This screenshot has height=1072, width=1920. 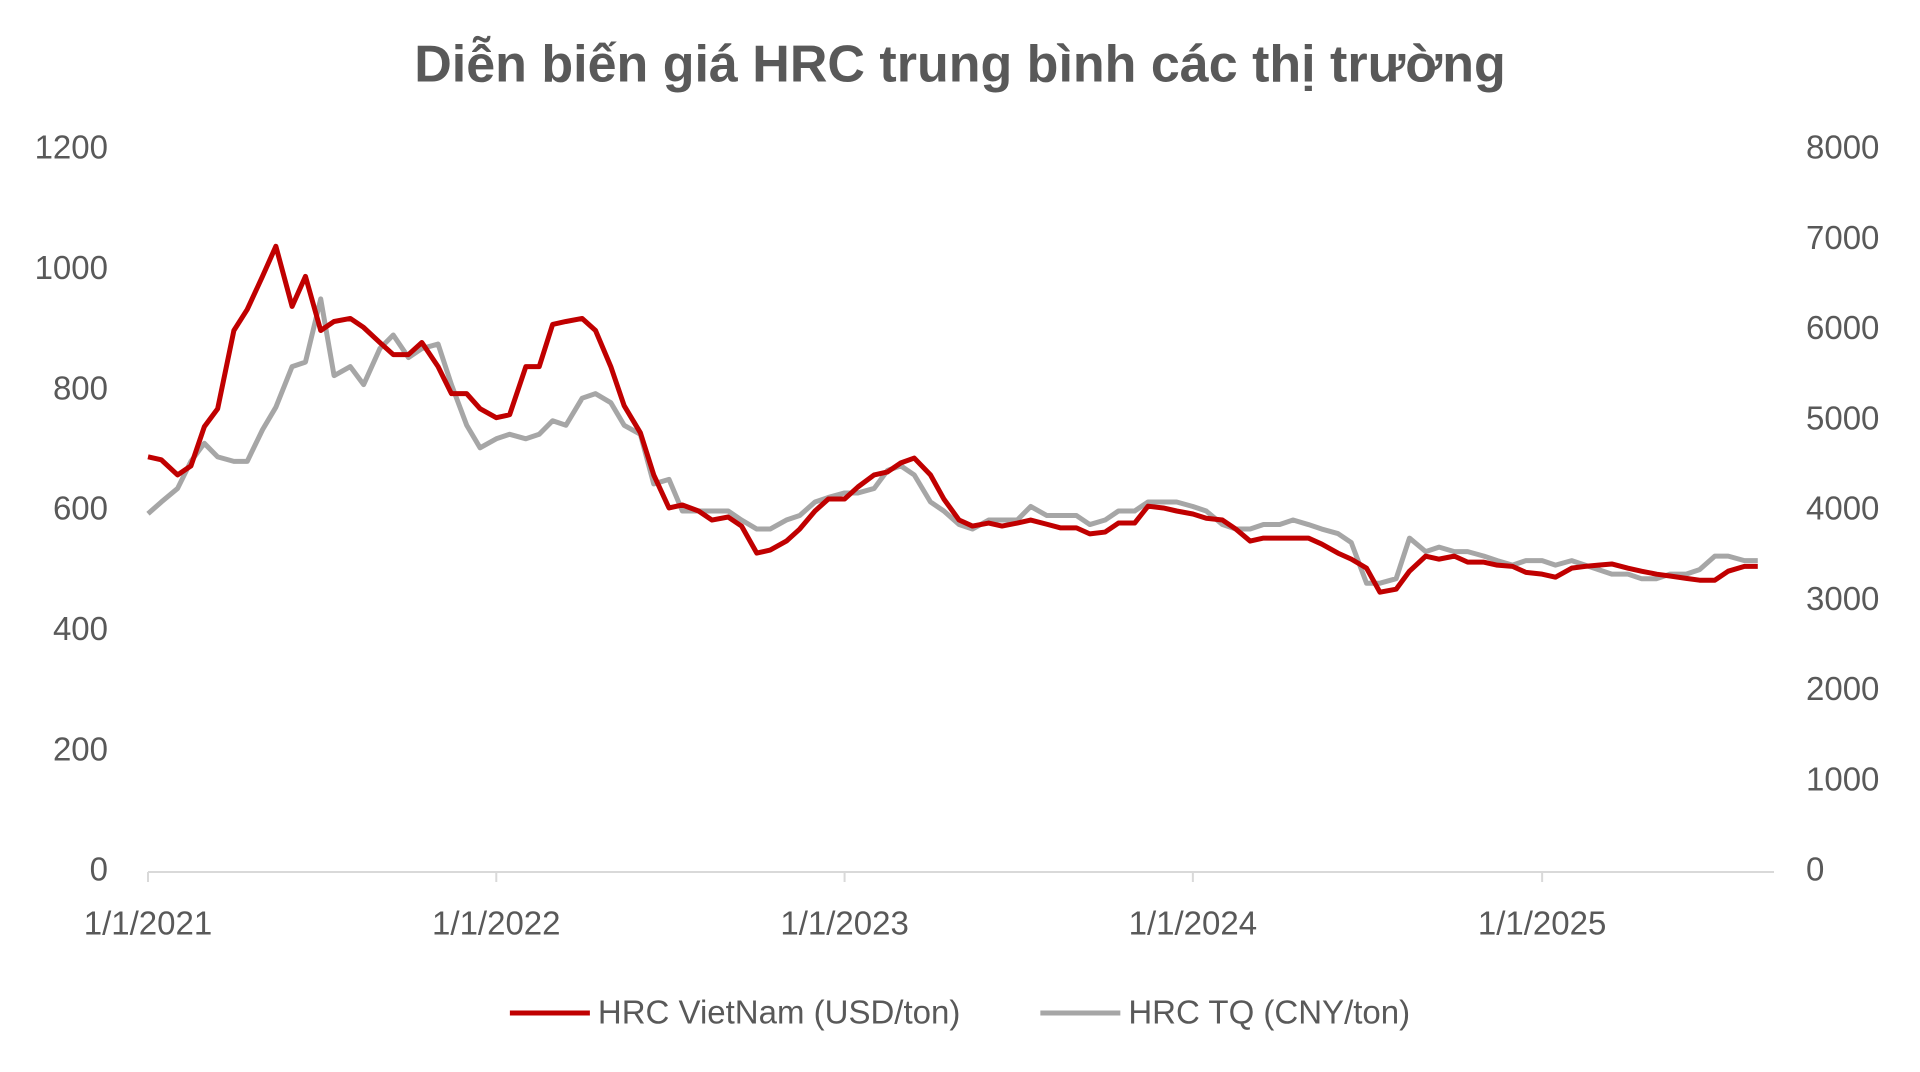 What do you see at coordinates (1193, 923) in the screenshot?
I see `x-tick-label: 1/1/2024` at bounding box center [1193, 923].